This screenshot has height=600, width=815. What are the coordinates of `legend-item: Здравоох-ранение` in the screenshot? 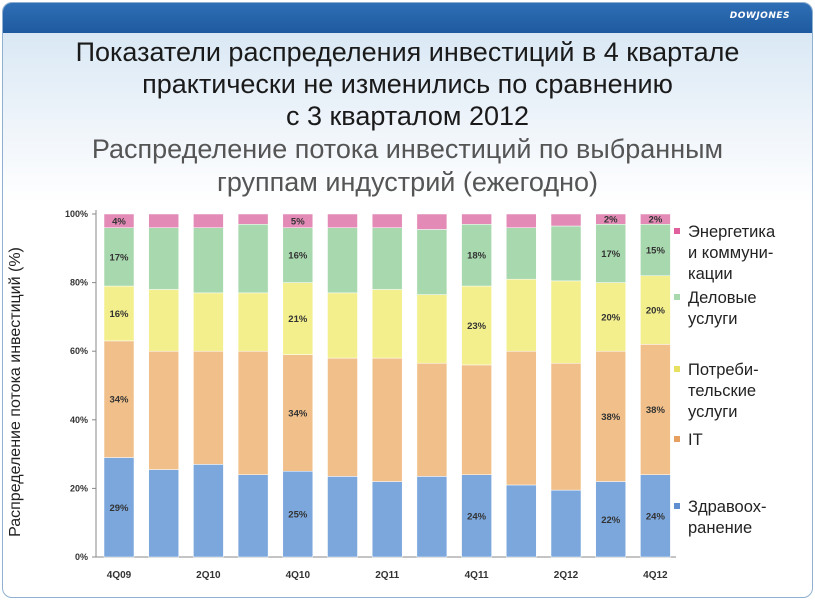 It's located at (743, 518).